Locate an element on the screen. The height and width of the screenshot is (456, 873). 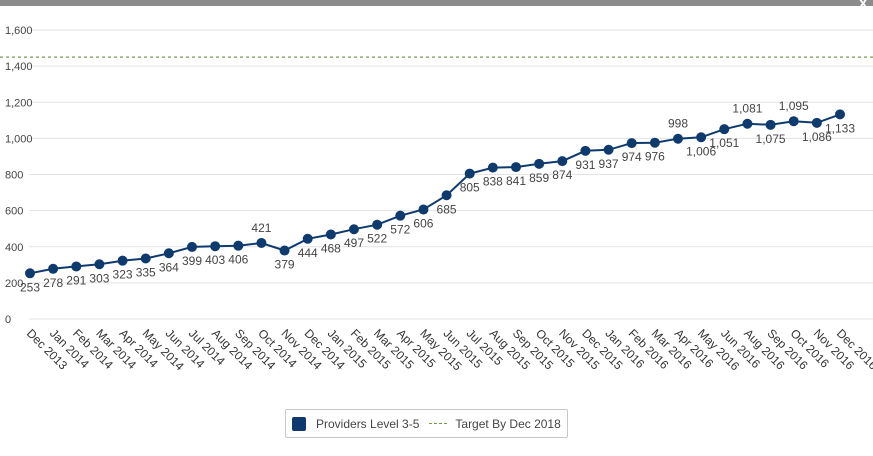
data-label: 1,075 is located at coordinates (771, 139).